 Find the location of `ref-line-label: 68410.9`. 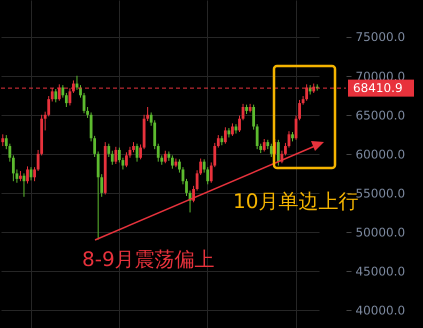

ref-line-label: 68410.9 is located at coordinates (378, 88).